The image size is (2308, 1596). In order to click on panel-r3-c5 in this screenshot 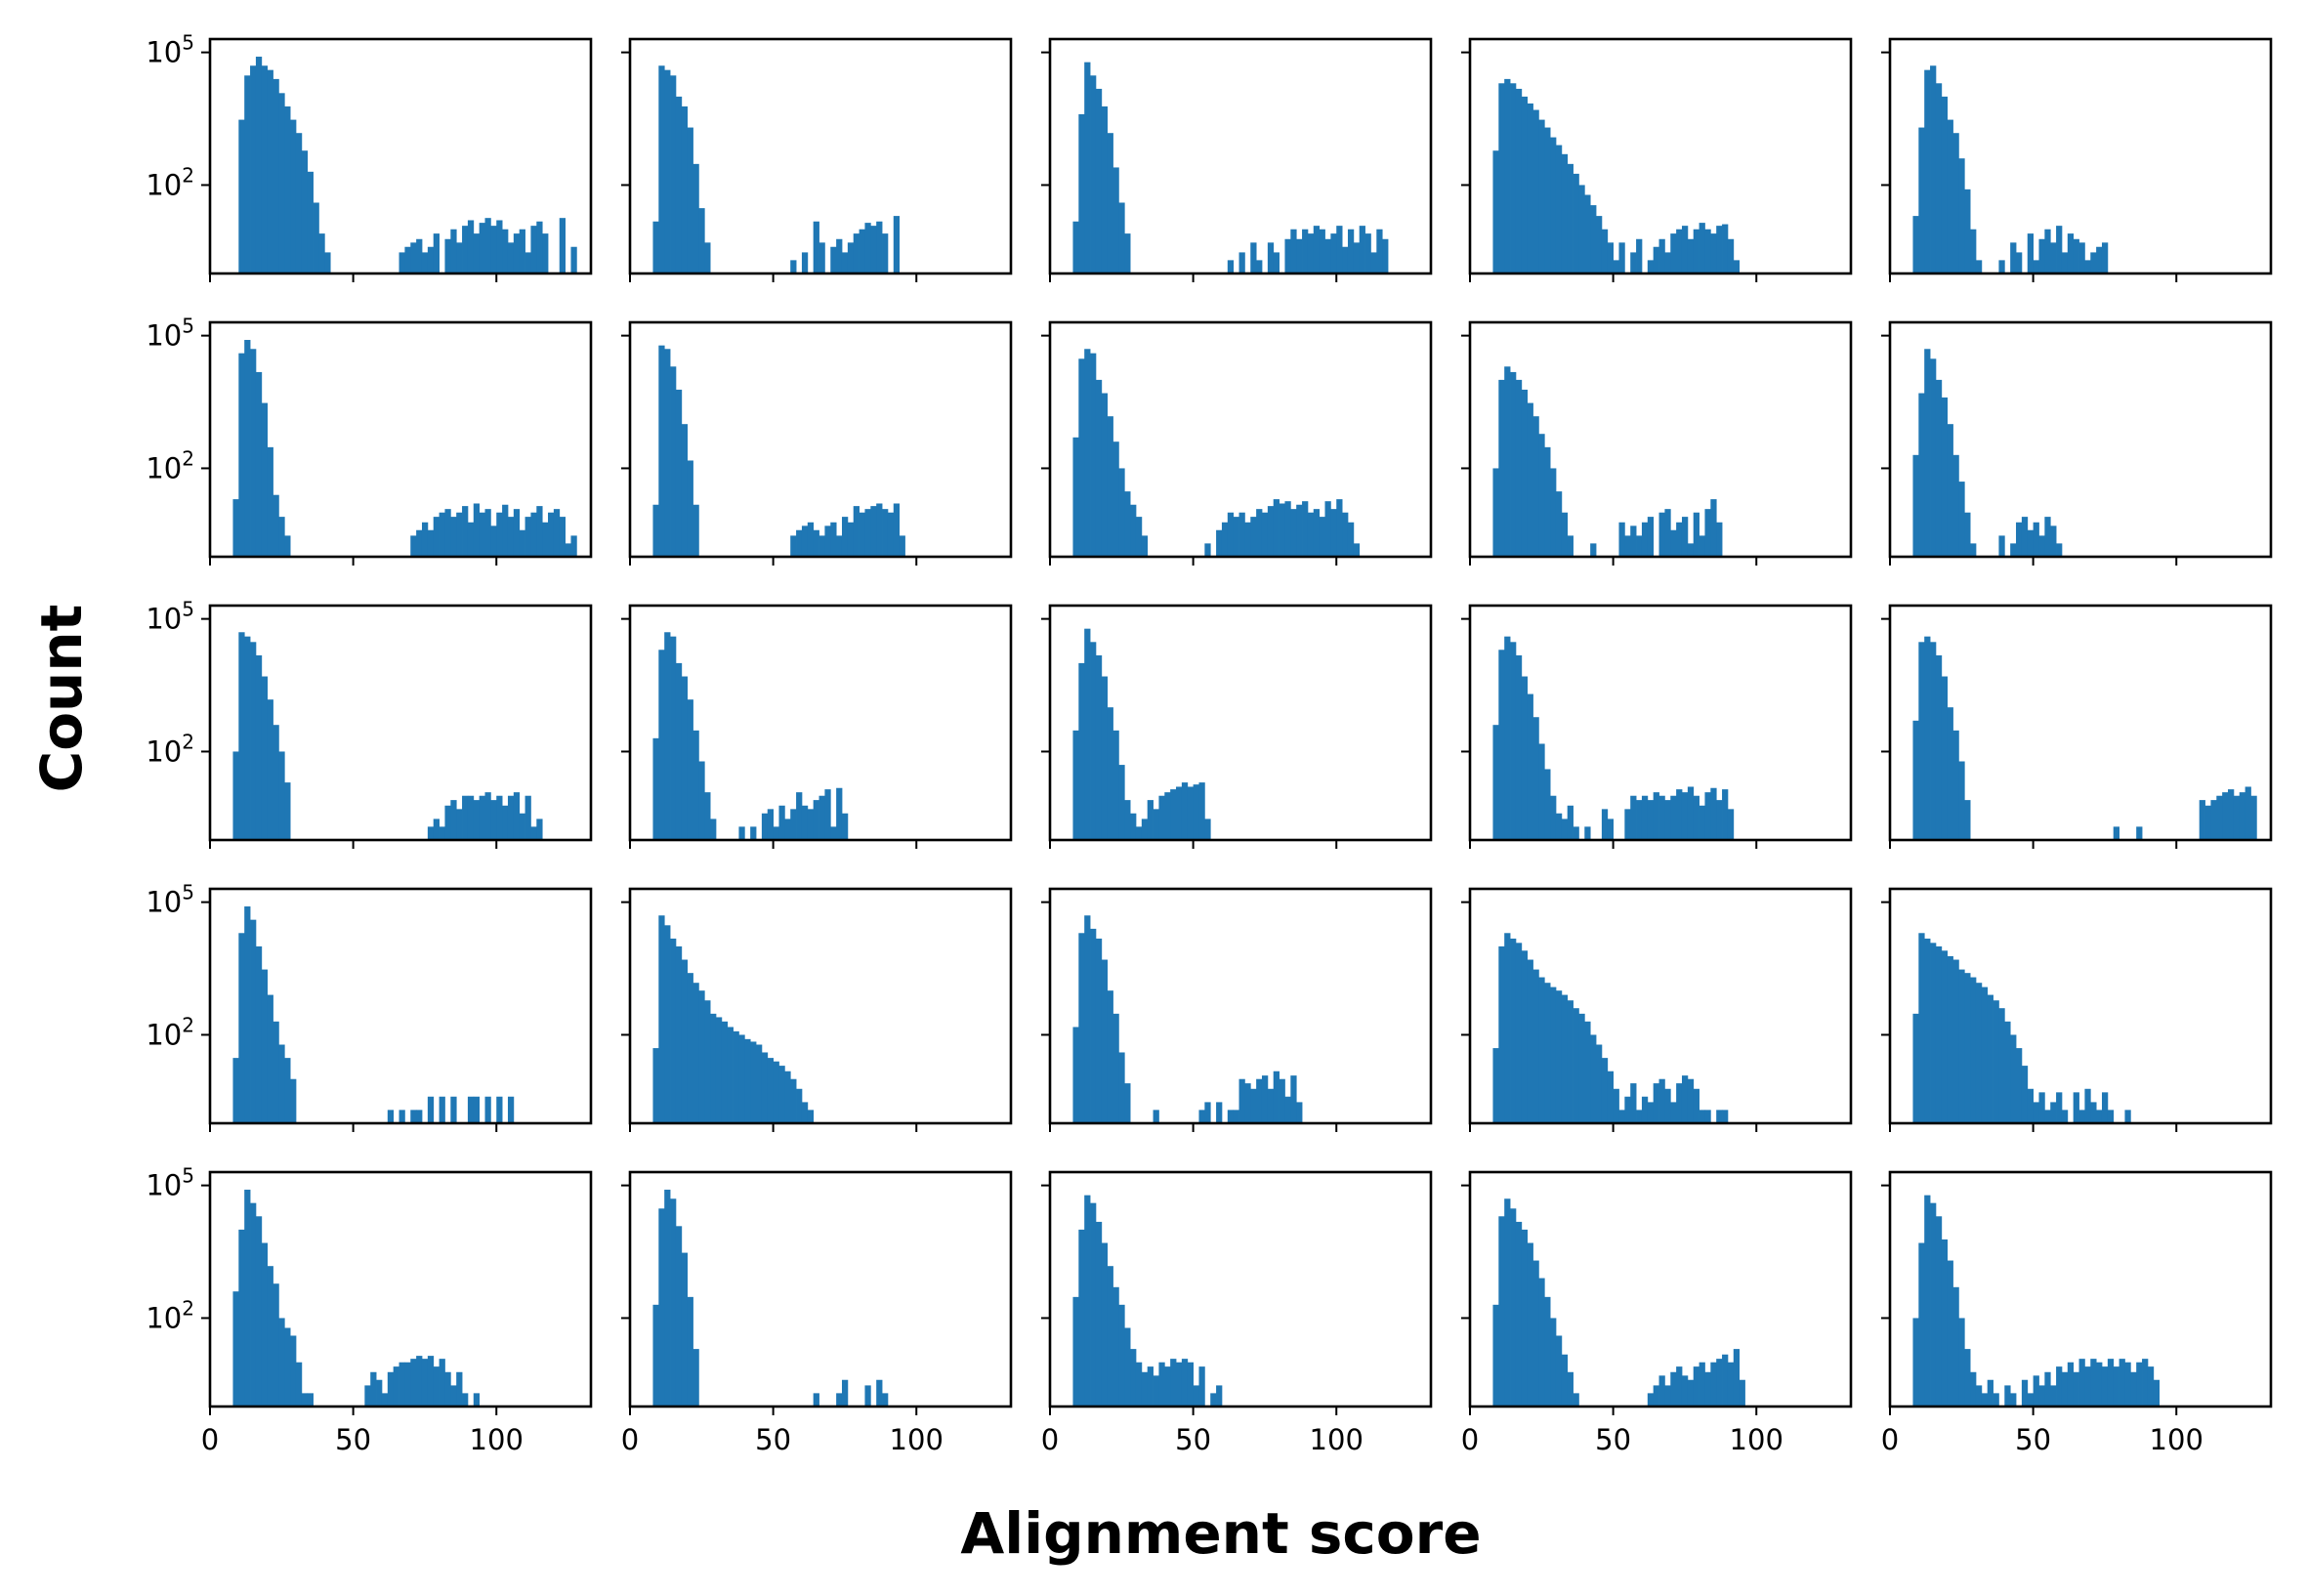, I will do `click(2077, 726)`.